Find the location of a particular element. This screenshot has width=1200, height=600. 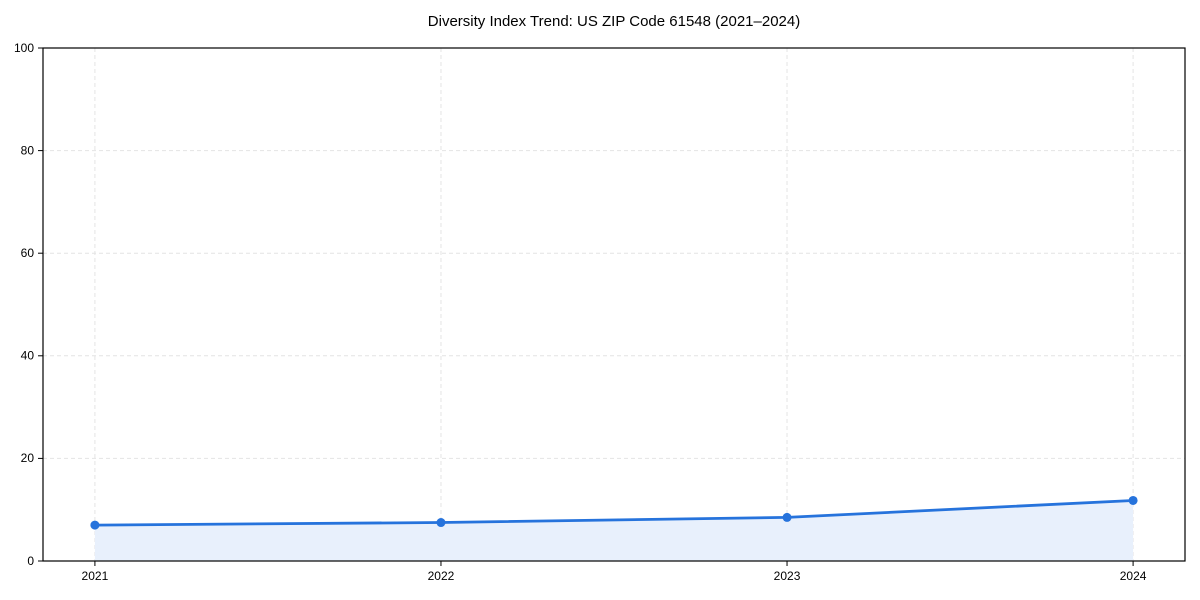

trend-line is located at coordinates (614, 513).